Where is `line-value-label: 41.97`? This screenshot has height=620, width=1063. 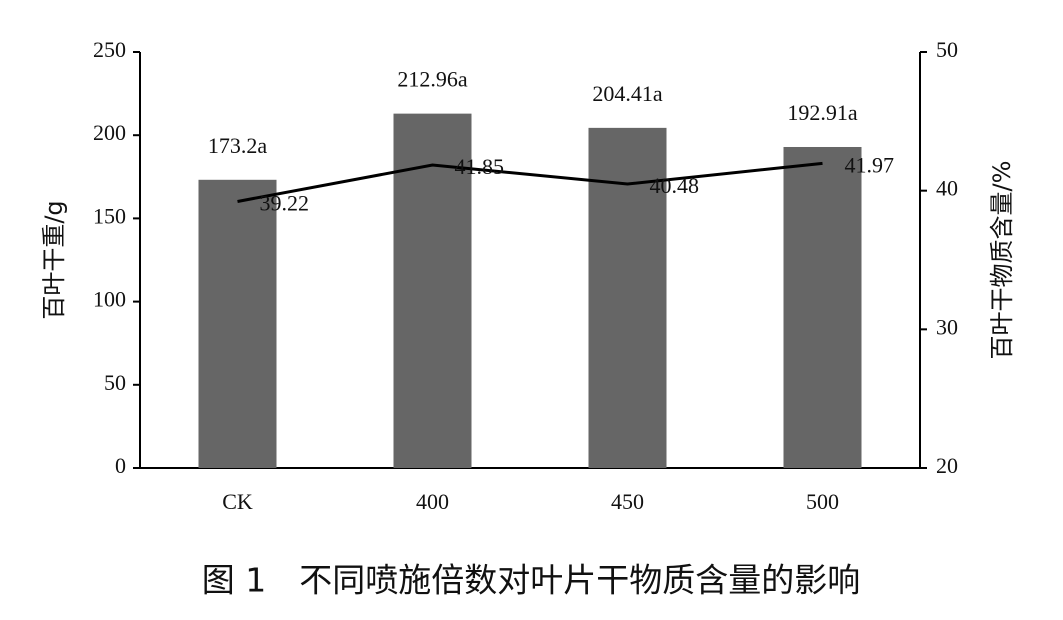 line-value-label: 41.97 is located at coordinates (870, 164).